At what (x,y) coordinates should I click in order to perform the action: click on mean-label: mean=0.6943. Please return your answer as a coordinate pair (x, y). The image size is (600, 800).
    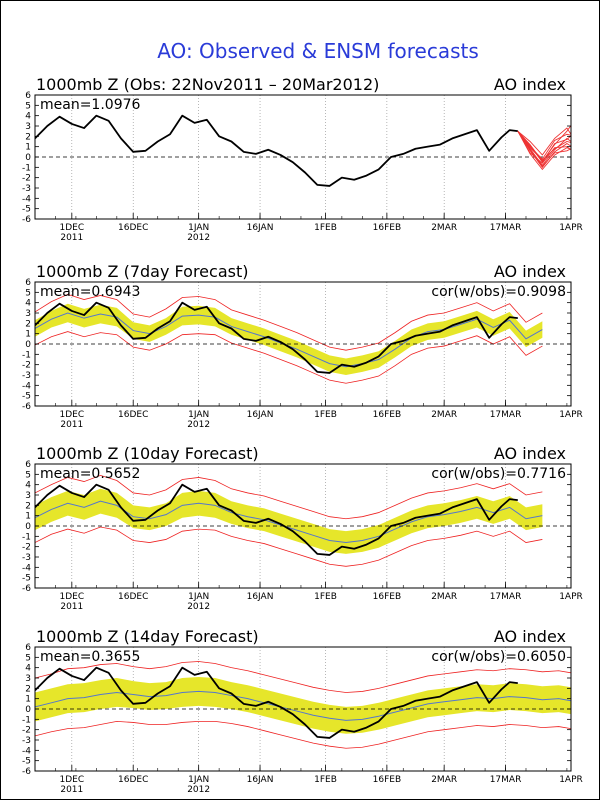
    Looking at the image, I should click on (90, 292).